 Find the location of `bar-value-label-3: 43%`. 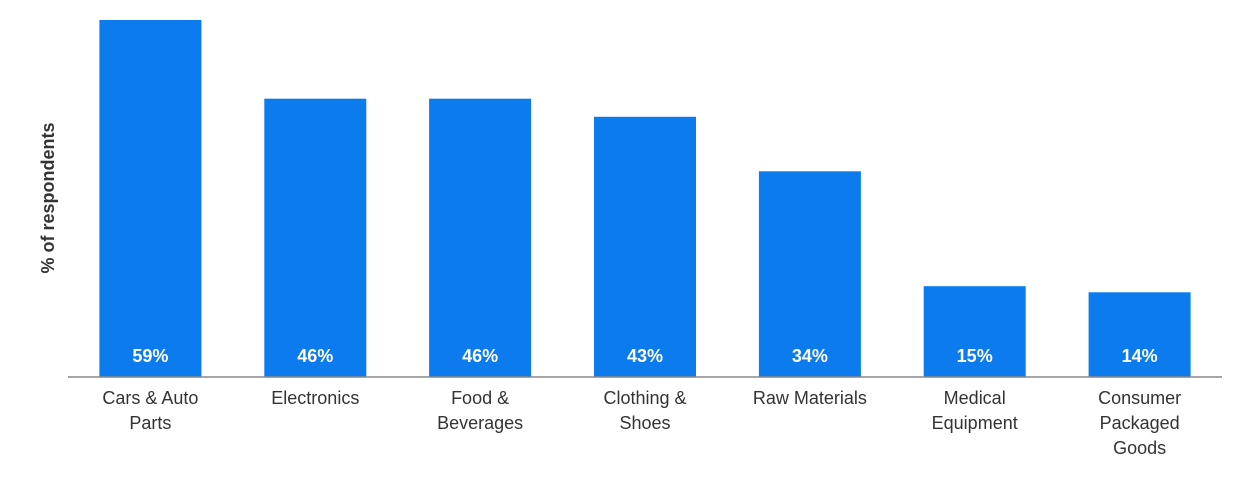

bar-value-label-3: 43% is located at coordinates (645, 356).